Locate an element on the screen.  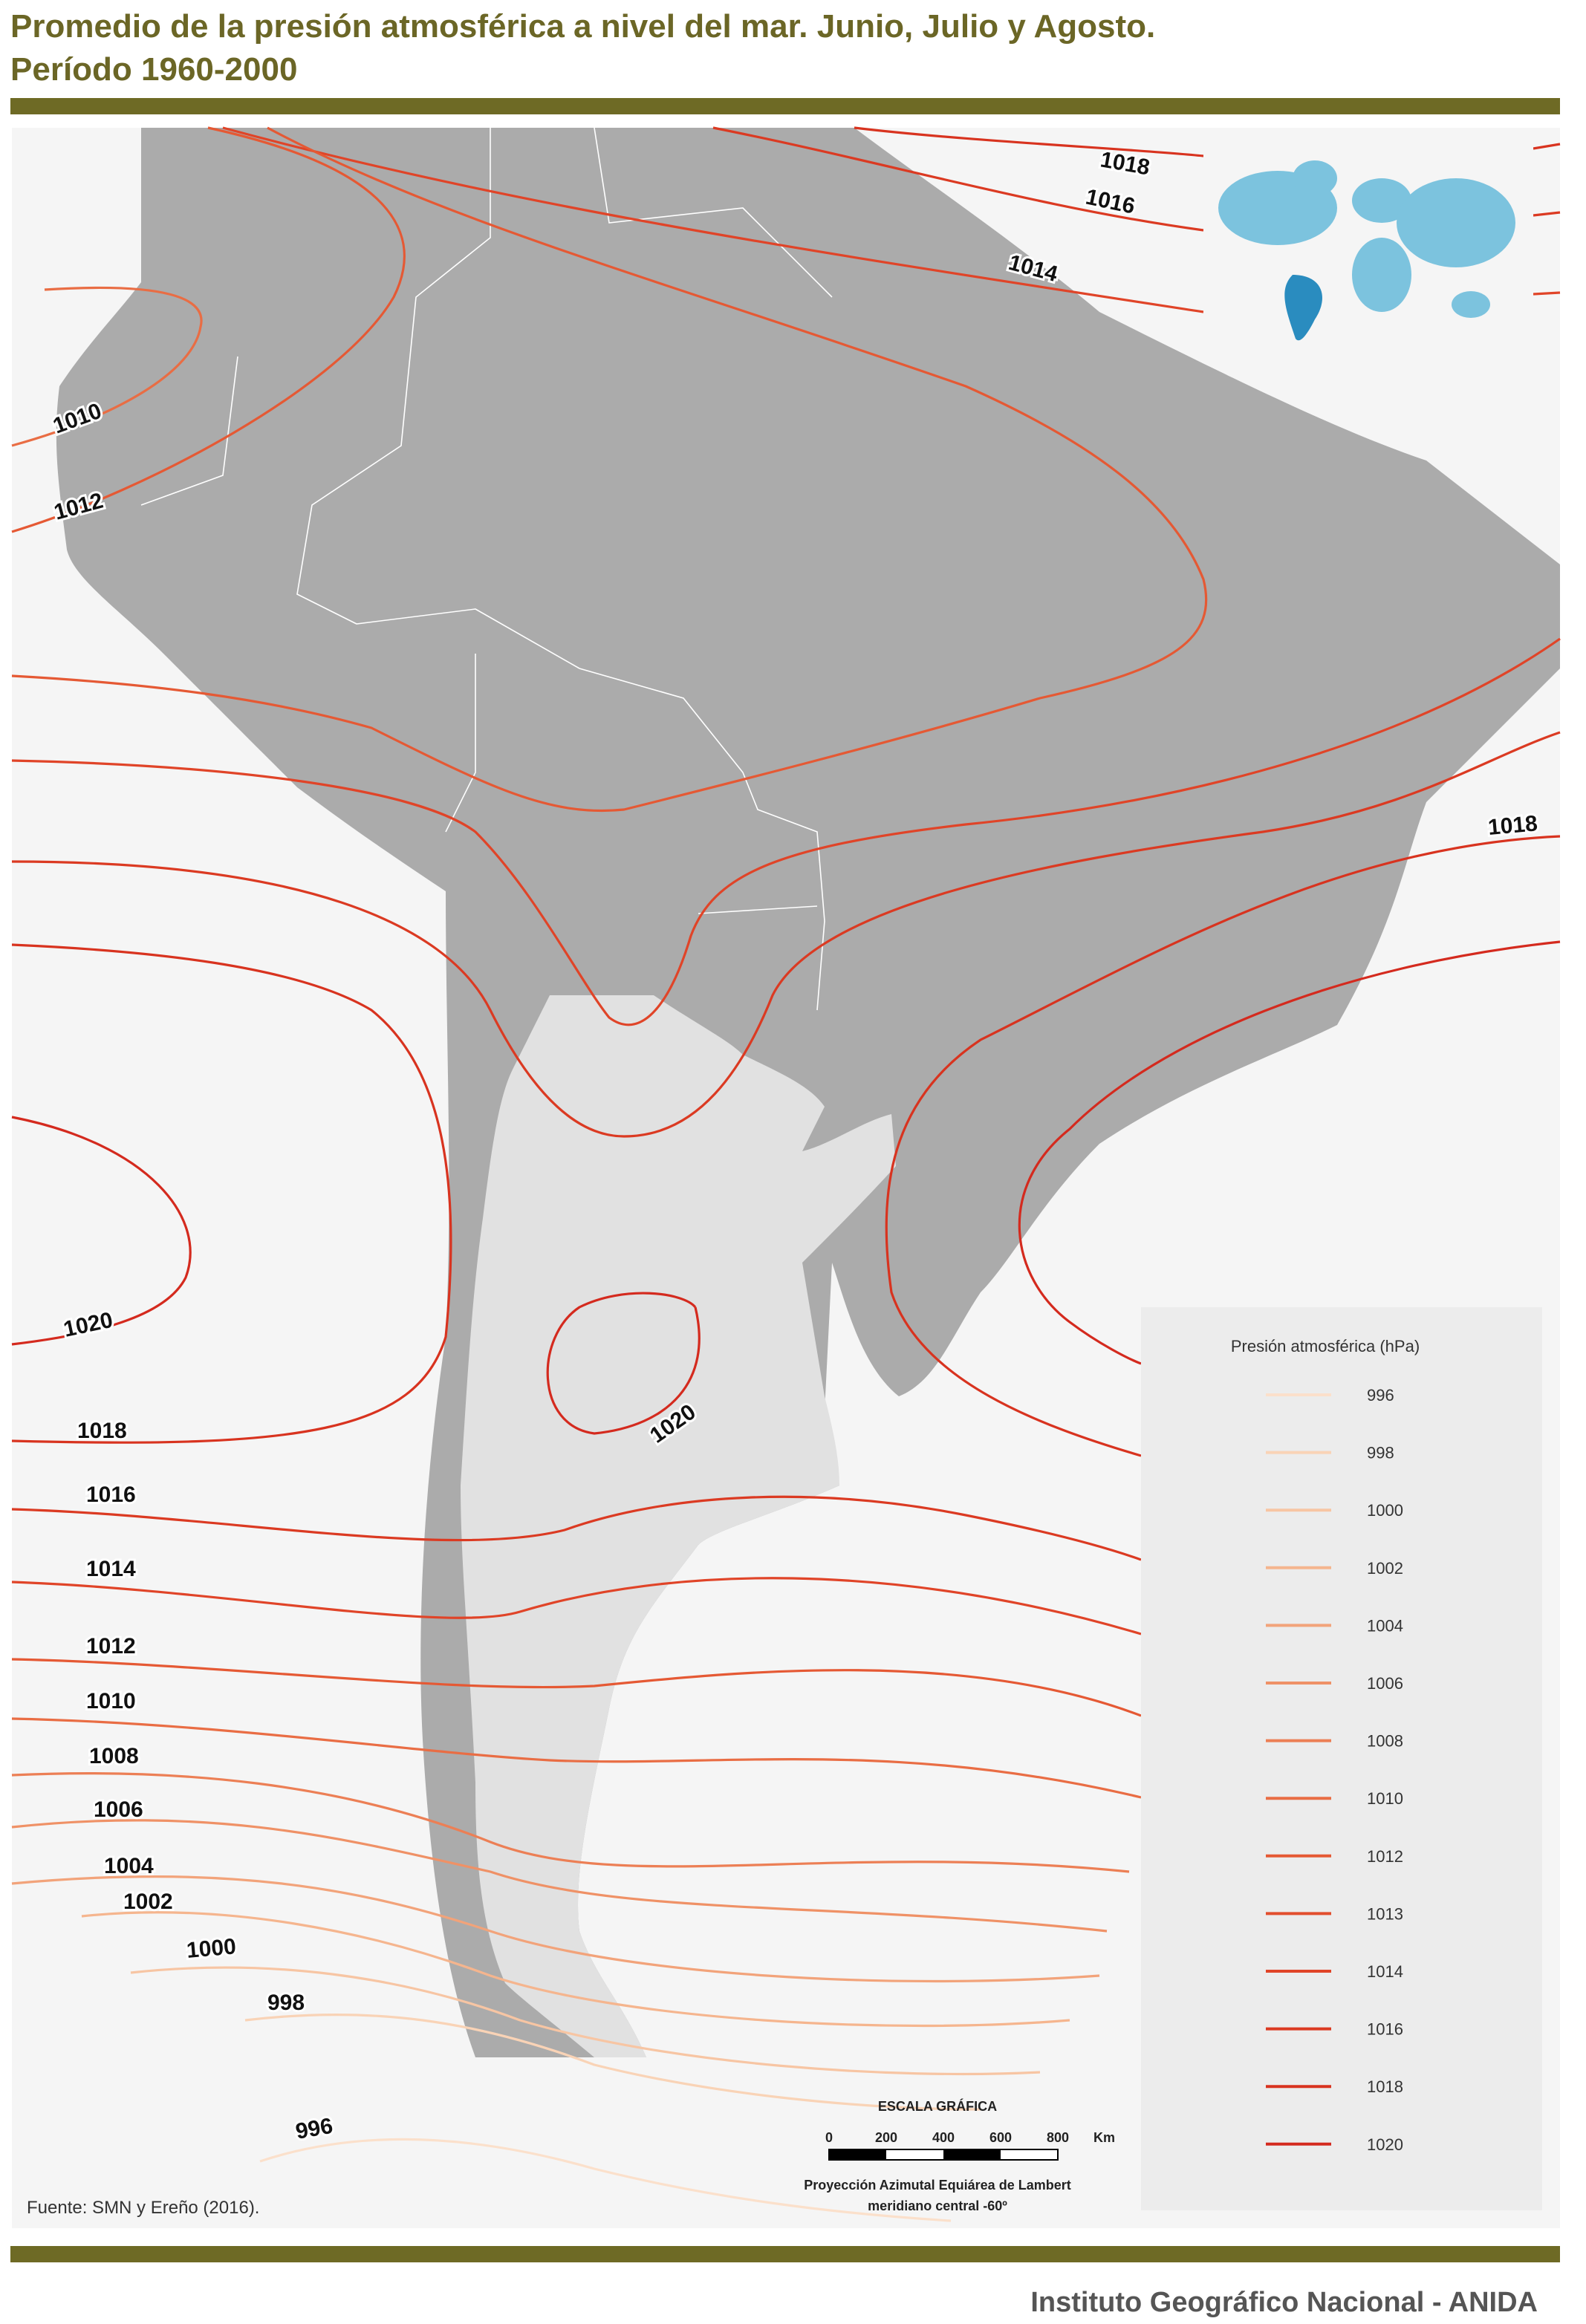
scale-title: ESCALA GRÁFICA is located at coordinates (938, 2106).